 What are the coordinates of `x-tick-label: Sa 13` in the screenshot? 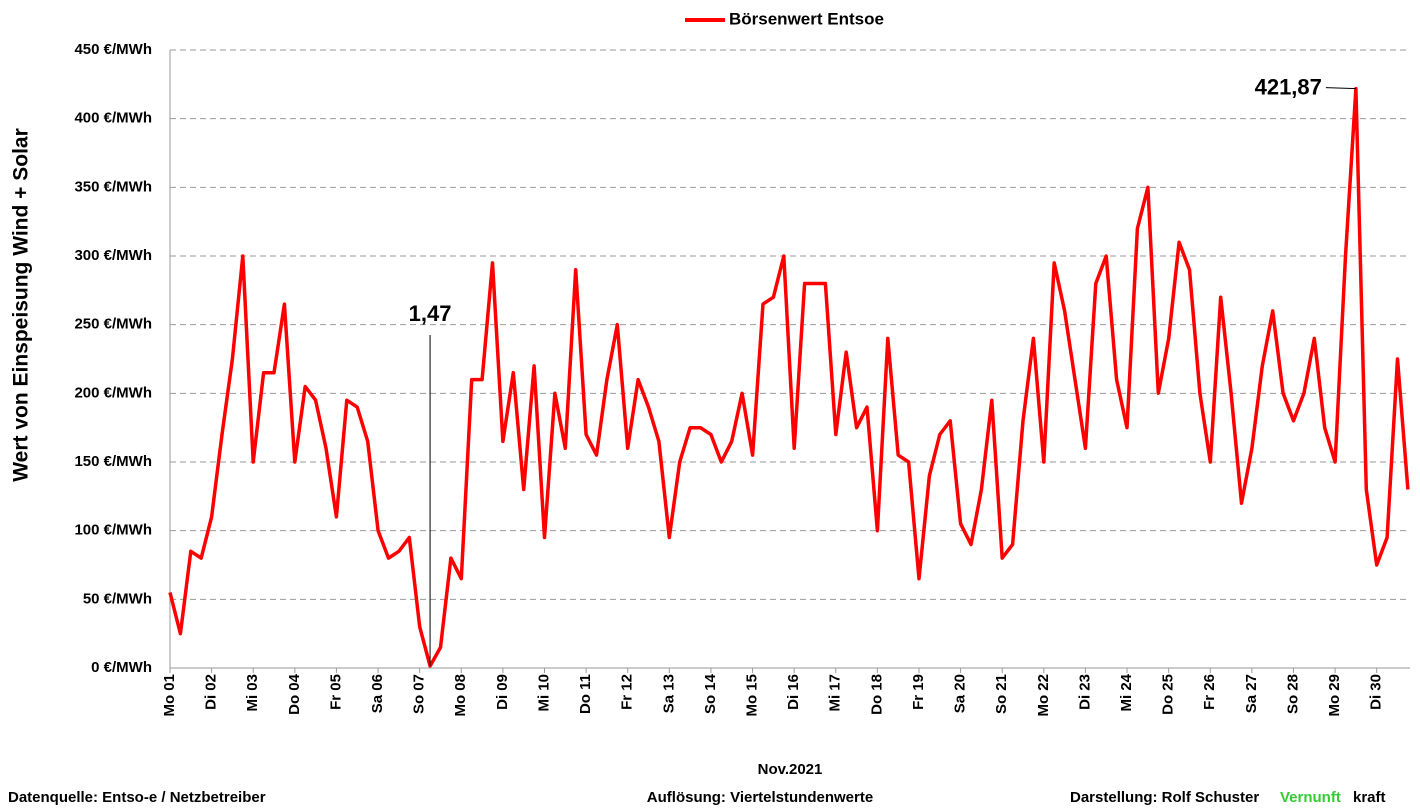 It's located at (668, 693).